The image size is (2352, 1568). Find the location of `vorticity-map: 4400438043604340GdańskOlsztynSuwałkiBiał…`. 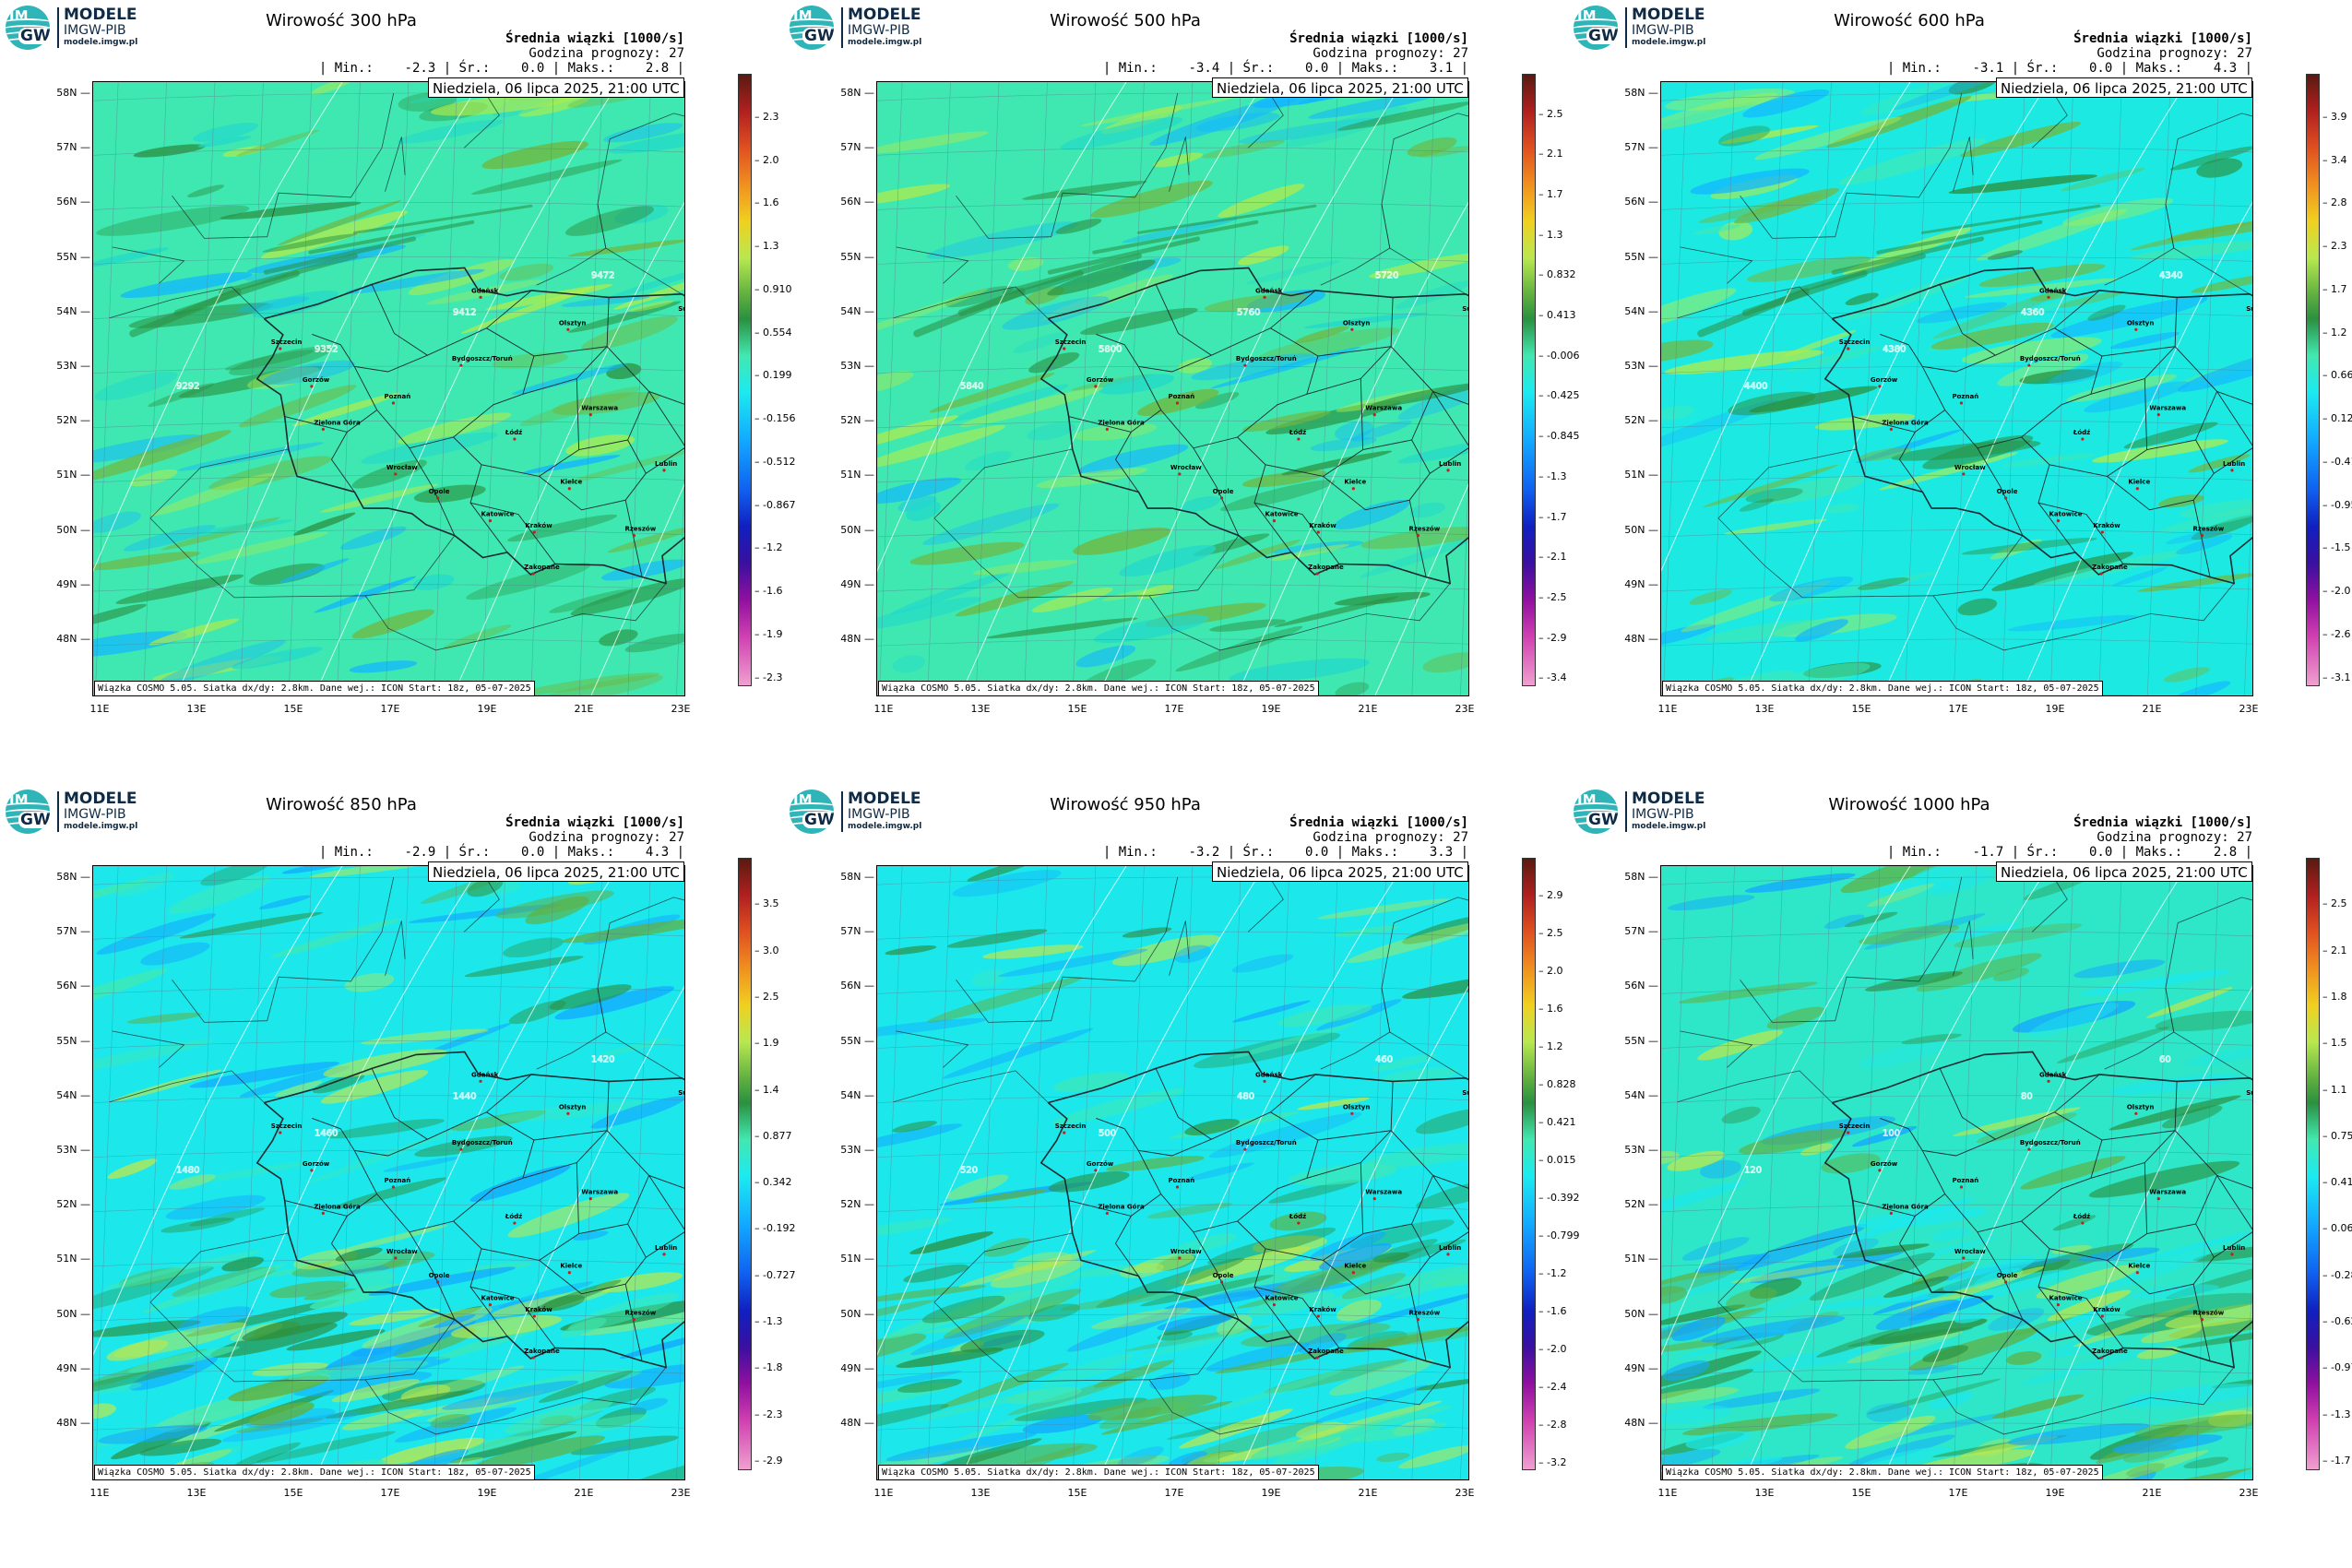

vorticity-map: 4400438043604340GdańskOlsztynSuwałkiBiał… is located at coordinates (1956, 388).